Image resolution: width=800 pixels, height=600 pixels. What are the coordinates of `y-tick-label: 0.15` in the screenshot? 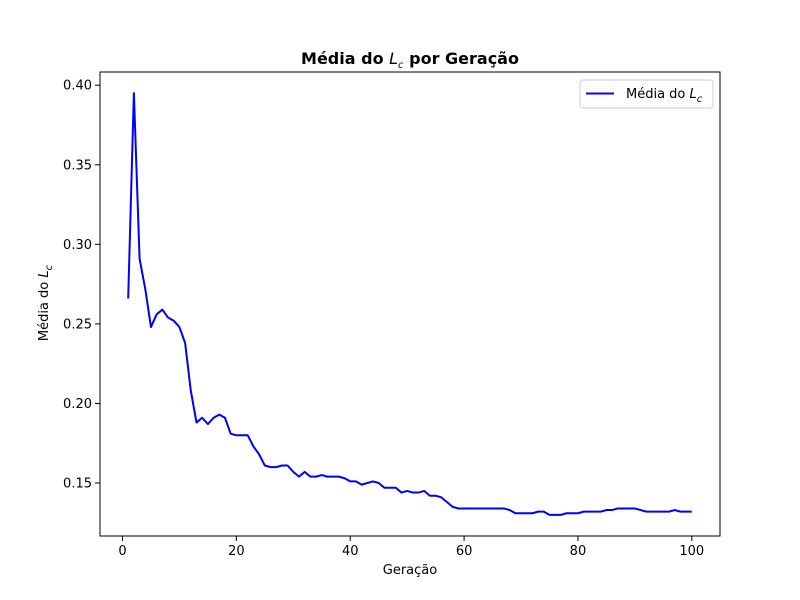 It's located at (77, 484).